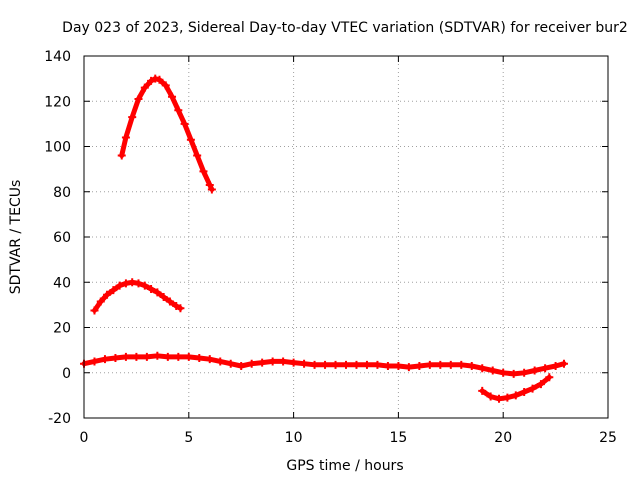  I want to click on y-tick-label: 0, so click(66, 374).